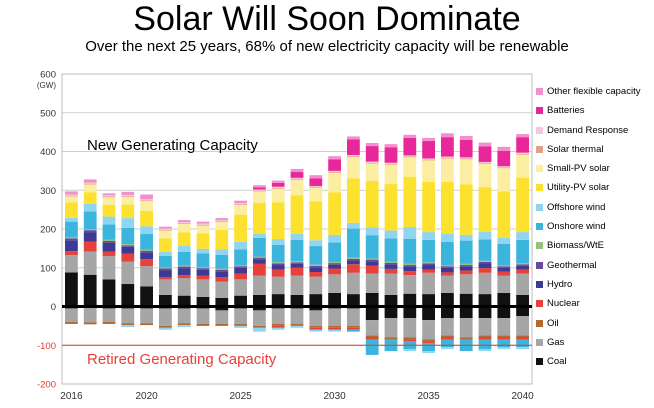 This screenshot has width=654, height=408. What do you see at coordinates (522, 396) in the screenshot?
I see `x-tick-label: 2040` at bounding box center [522, 396].